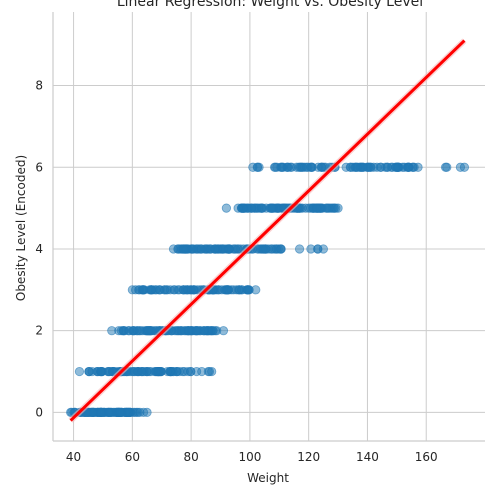  I want to click on x-tick-label: 40, so click(73, 457).